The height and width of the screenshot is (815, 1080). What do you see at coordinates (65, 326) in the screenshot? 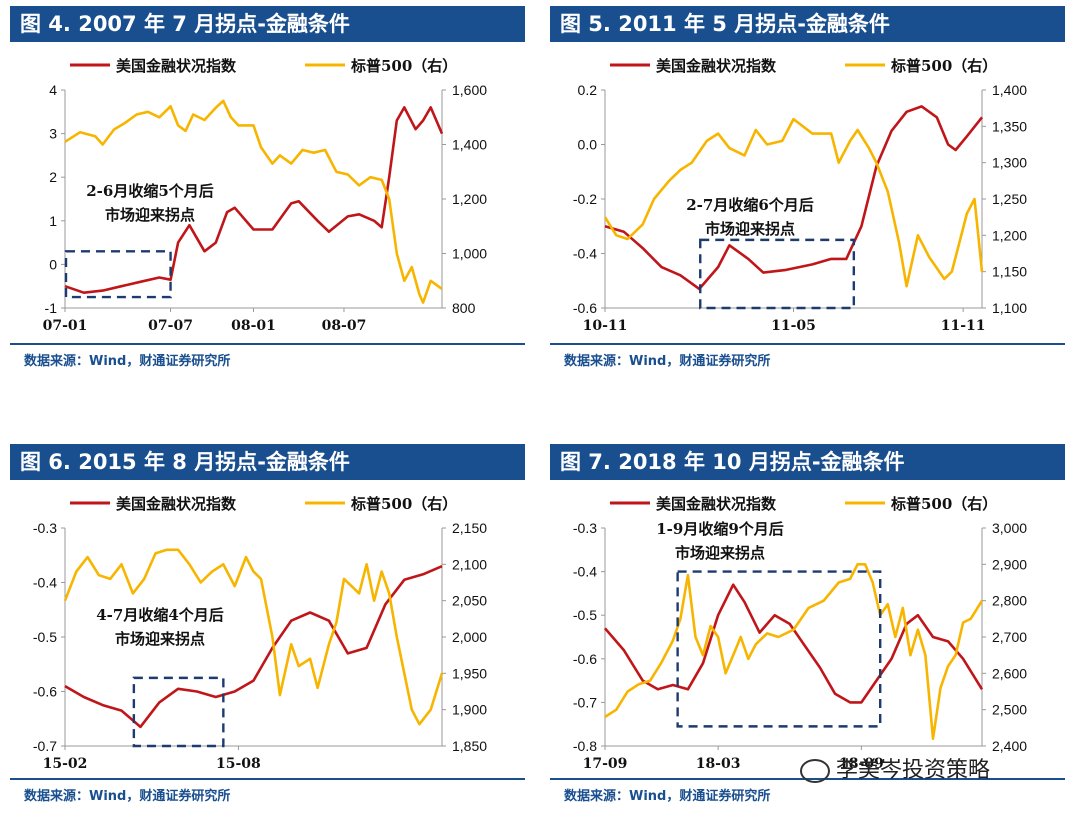
I see `x-tick-label: 07-01` at bounding box center [65, 326].